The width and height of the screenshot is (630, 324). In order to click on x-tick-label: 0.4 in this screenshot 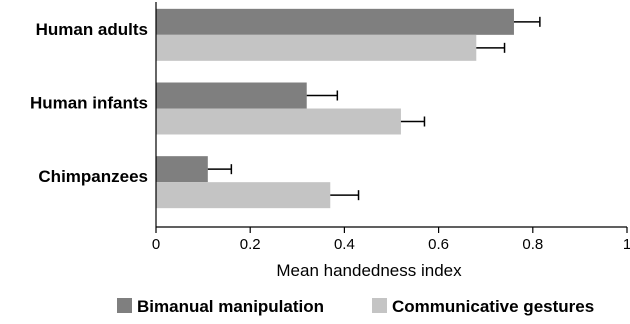, I will do `click(344, 244)`.